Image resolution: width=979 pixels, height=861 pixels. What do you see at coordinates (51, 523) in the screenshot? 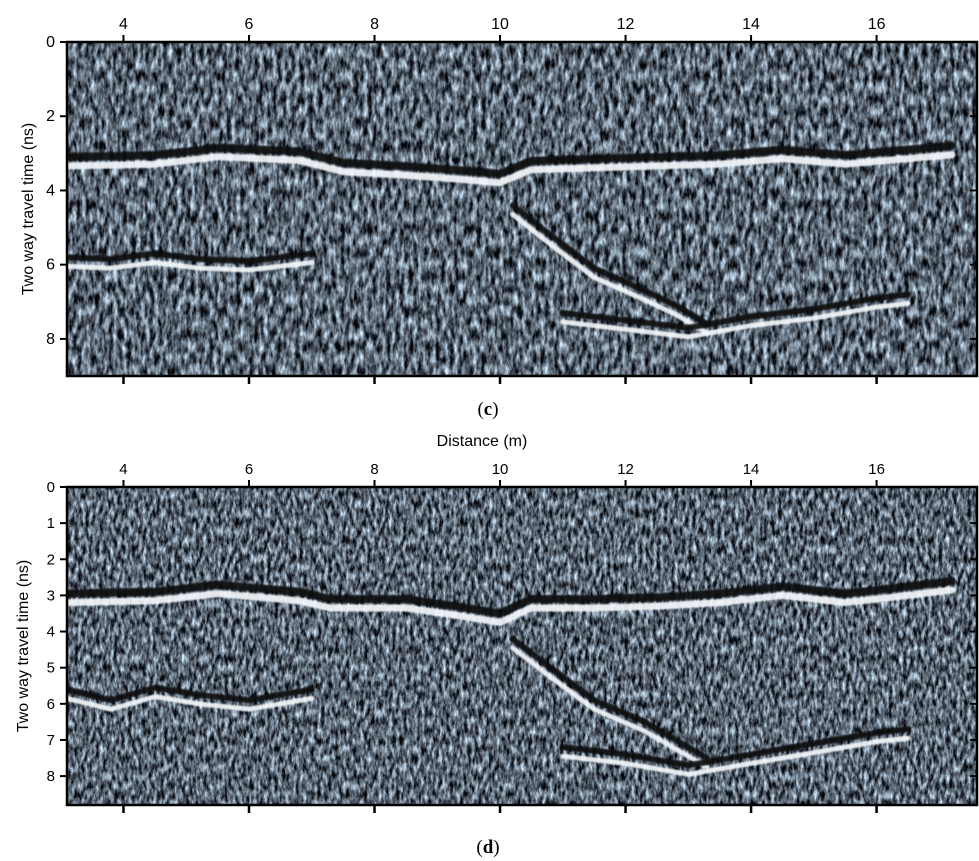
I see `y-tick-label: 1` at bounding box center [51, 523].